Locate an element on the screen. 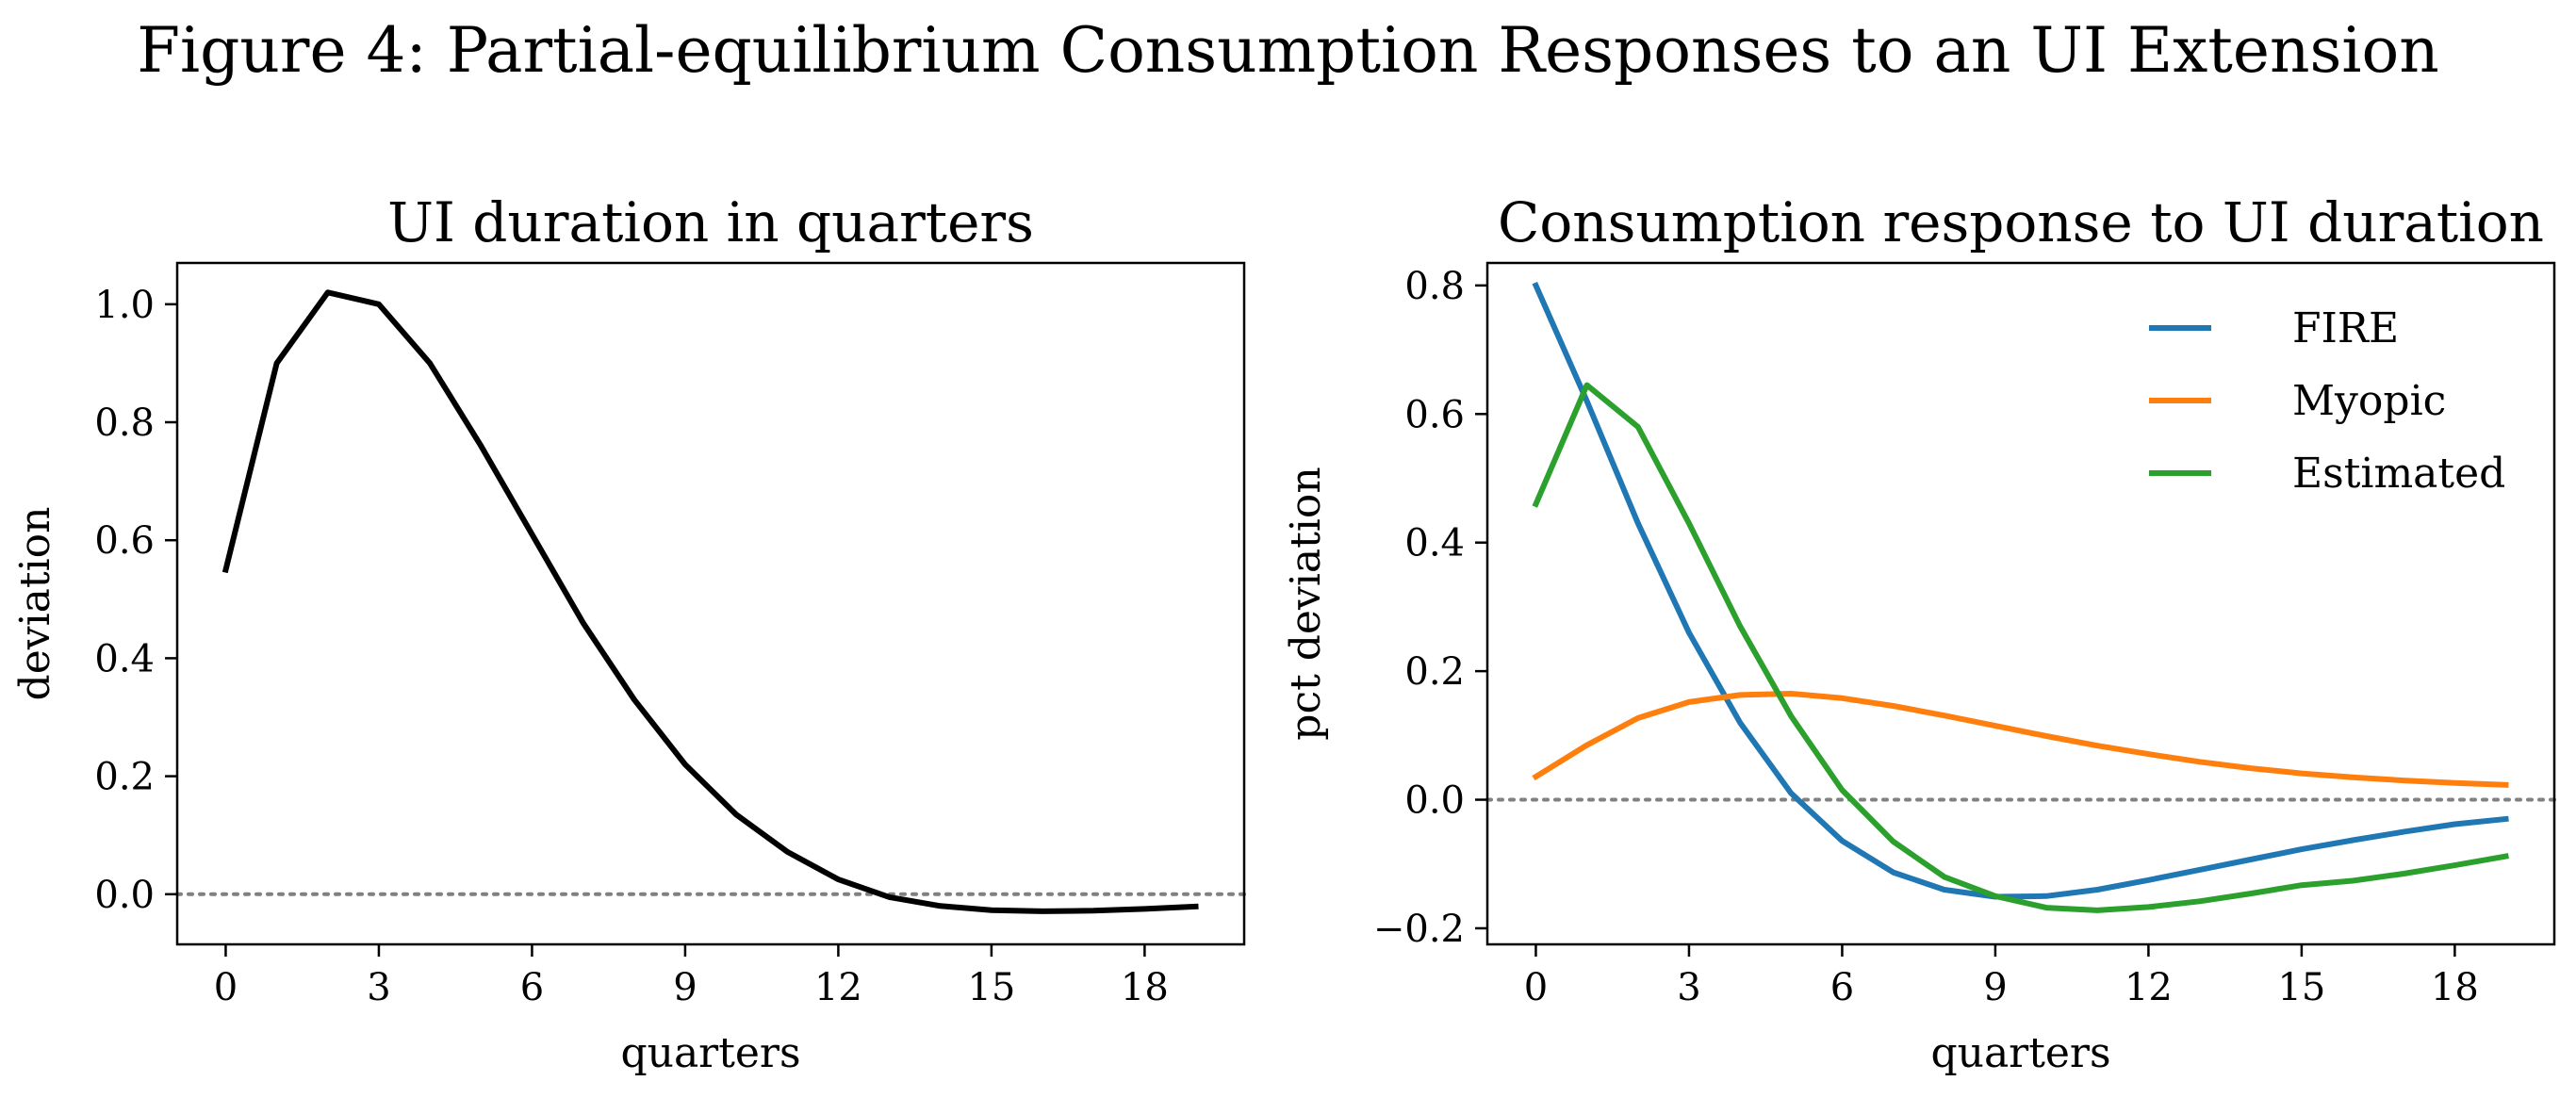  legend: FIRE Myopic Estimated is located at coordinates (2327, 401).